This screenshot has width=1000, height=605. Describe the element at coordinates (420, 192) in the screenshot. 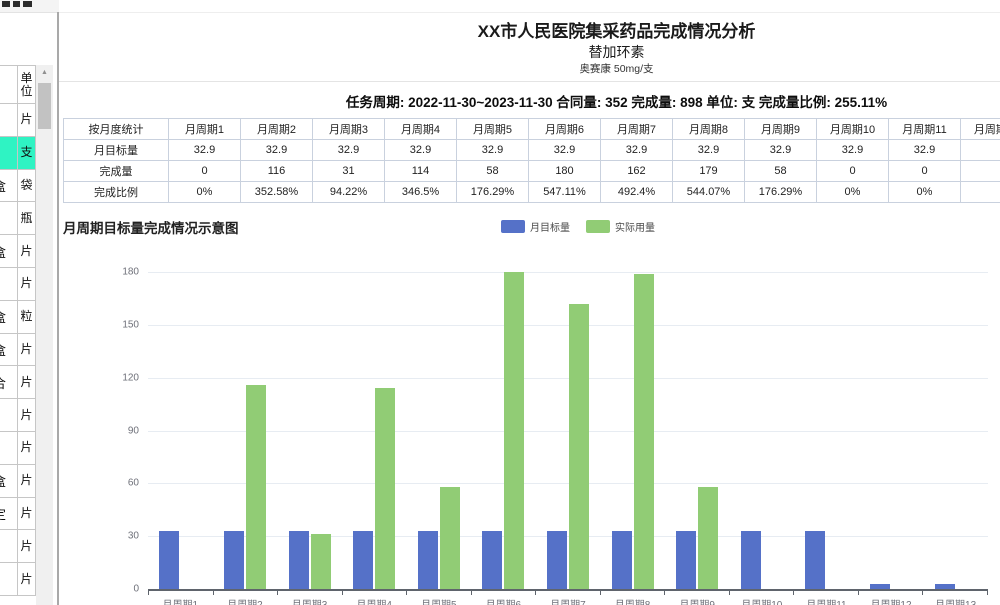

I see `value-cell: 346.5%` at that location.